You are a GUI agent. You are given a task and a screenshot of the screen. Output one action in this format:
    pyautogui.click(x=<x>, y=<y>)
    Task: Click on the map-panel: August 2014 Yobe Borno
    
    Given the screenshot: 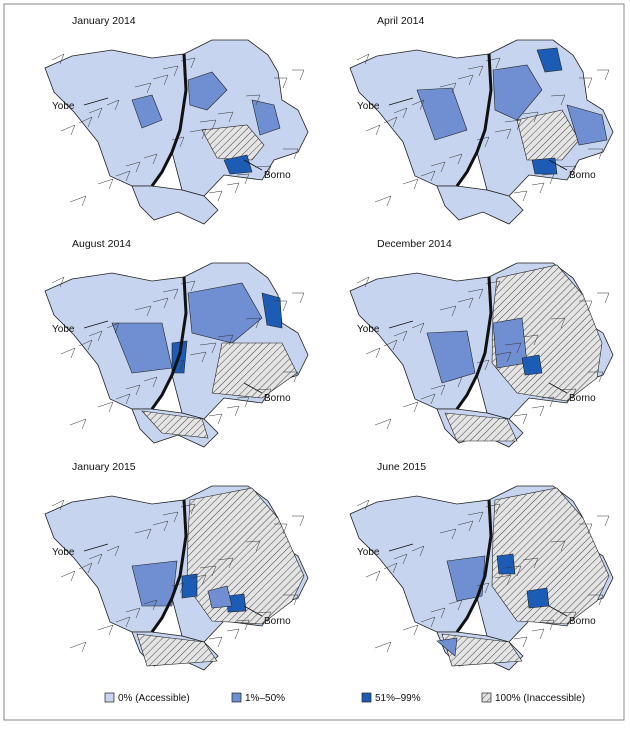 What is the action you would take?
    pyautogui.click(x=176, y=343)
    